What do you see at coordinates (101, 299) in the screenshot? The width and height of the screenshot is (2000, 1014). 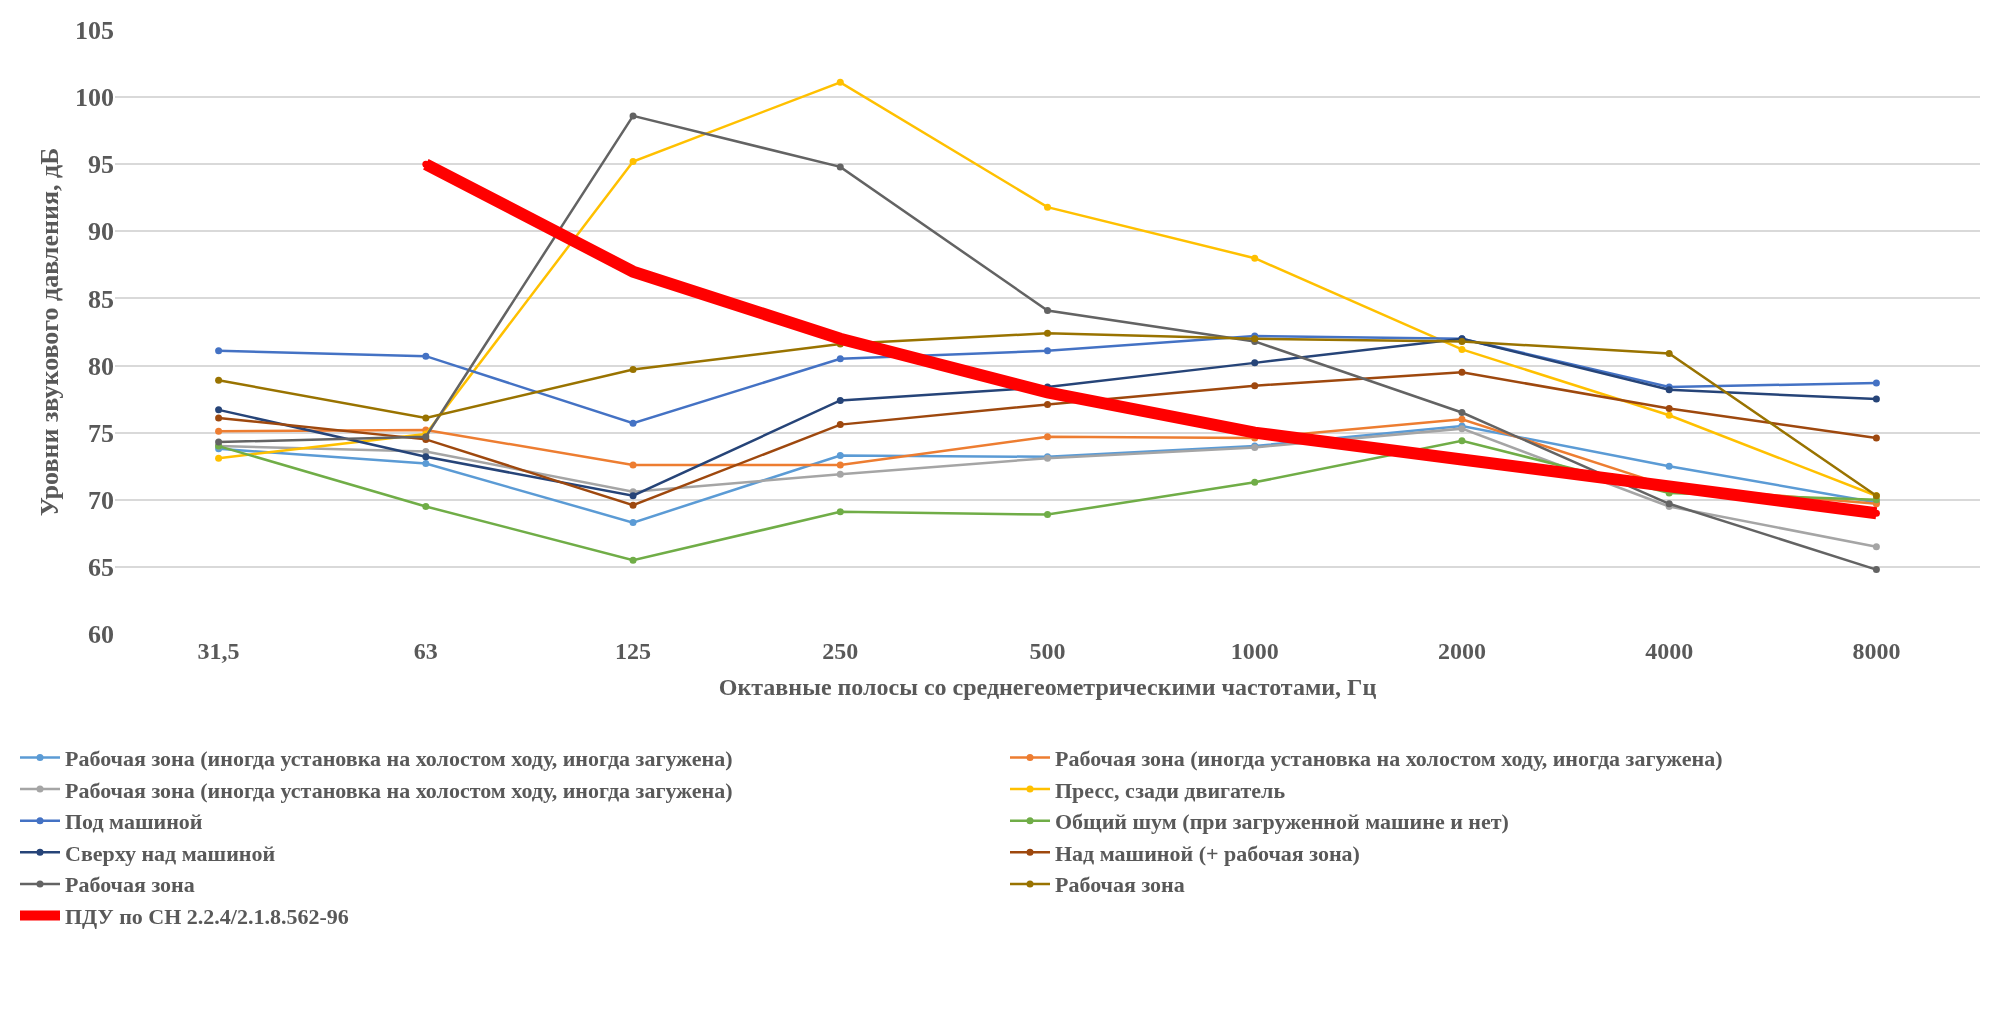 I see `y-tick-label: 85` at bounding box center [101, 299].